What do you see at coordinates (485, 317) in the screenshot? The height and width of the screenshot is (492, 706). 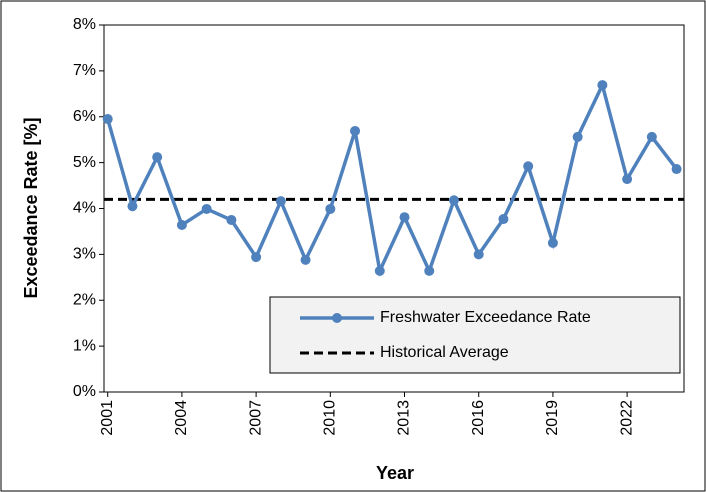 I see `legend-label: Freshwater Exceedance Rate` at bounding box center [485, 317].